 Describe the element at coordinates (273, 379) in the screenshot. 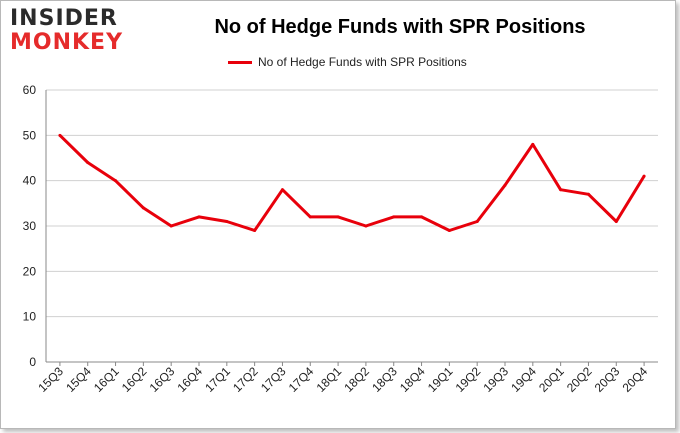

I see `x-tick-label: 17Q3` at that location.